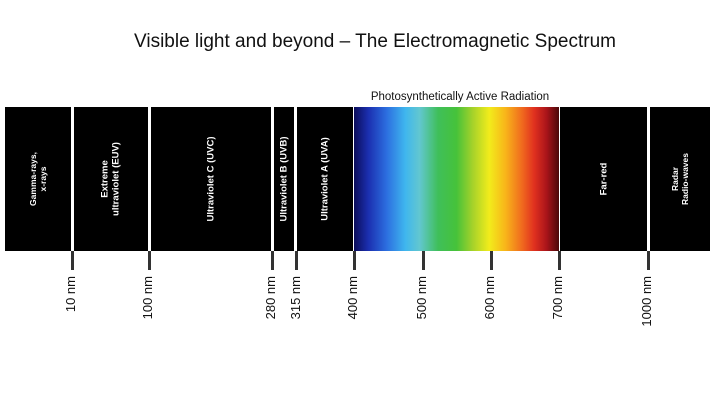 The image size is (720, 405). Describe the element at coordinates (116, 179) in the screenshot. I see `band-euv-line-2: ultraviolet (EUV)` at that location.